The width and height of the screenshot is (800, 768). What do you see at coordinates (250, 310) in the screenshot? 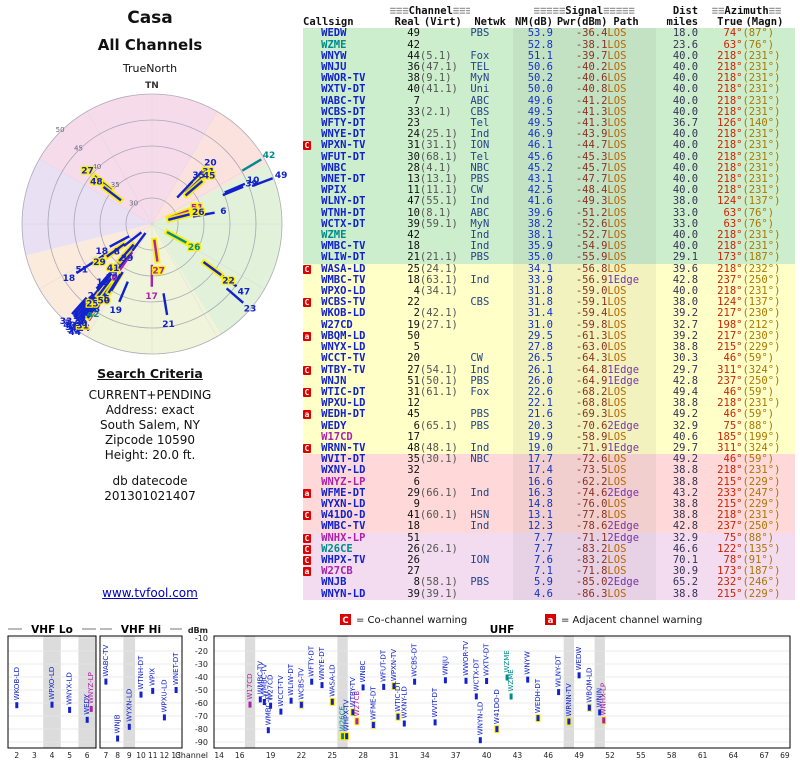
I see `radar-channel-label: 23` at bounding box center [250, 310].